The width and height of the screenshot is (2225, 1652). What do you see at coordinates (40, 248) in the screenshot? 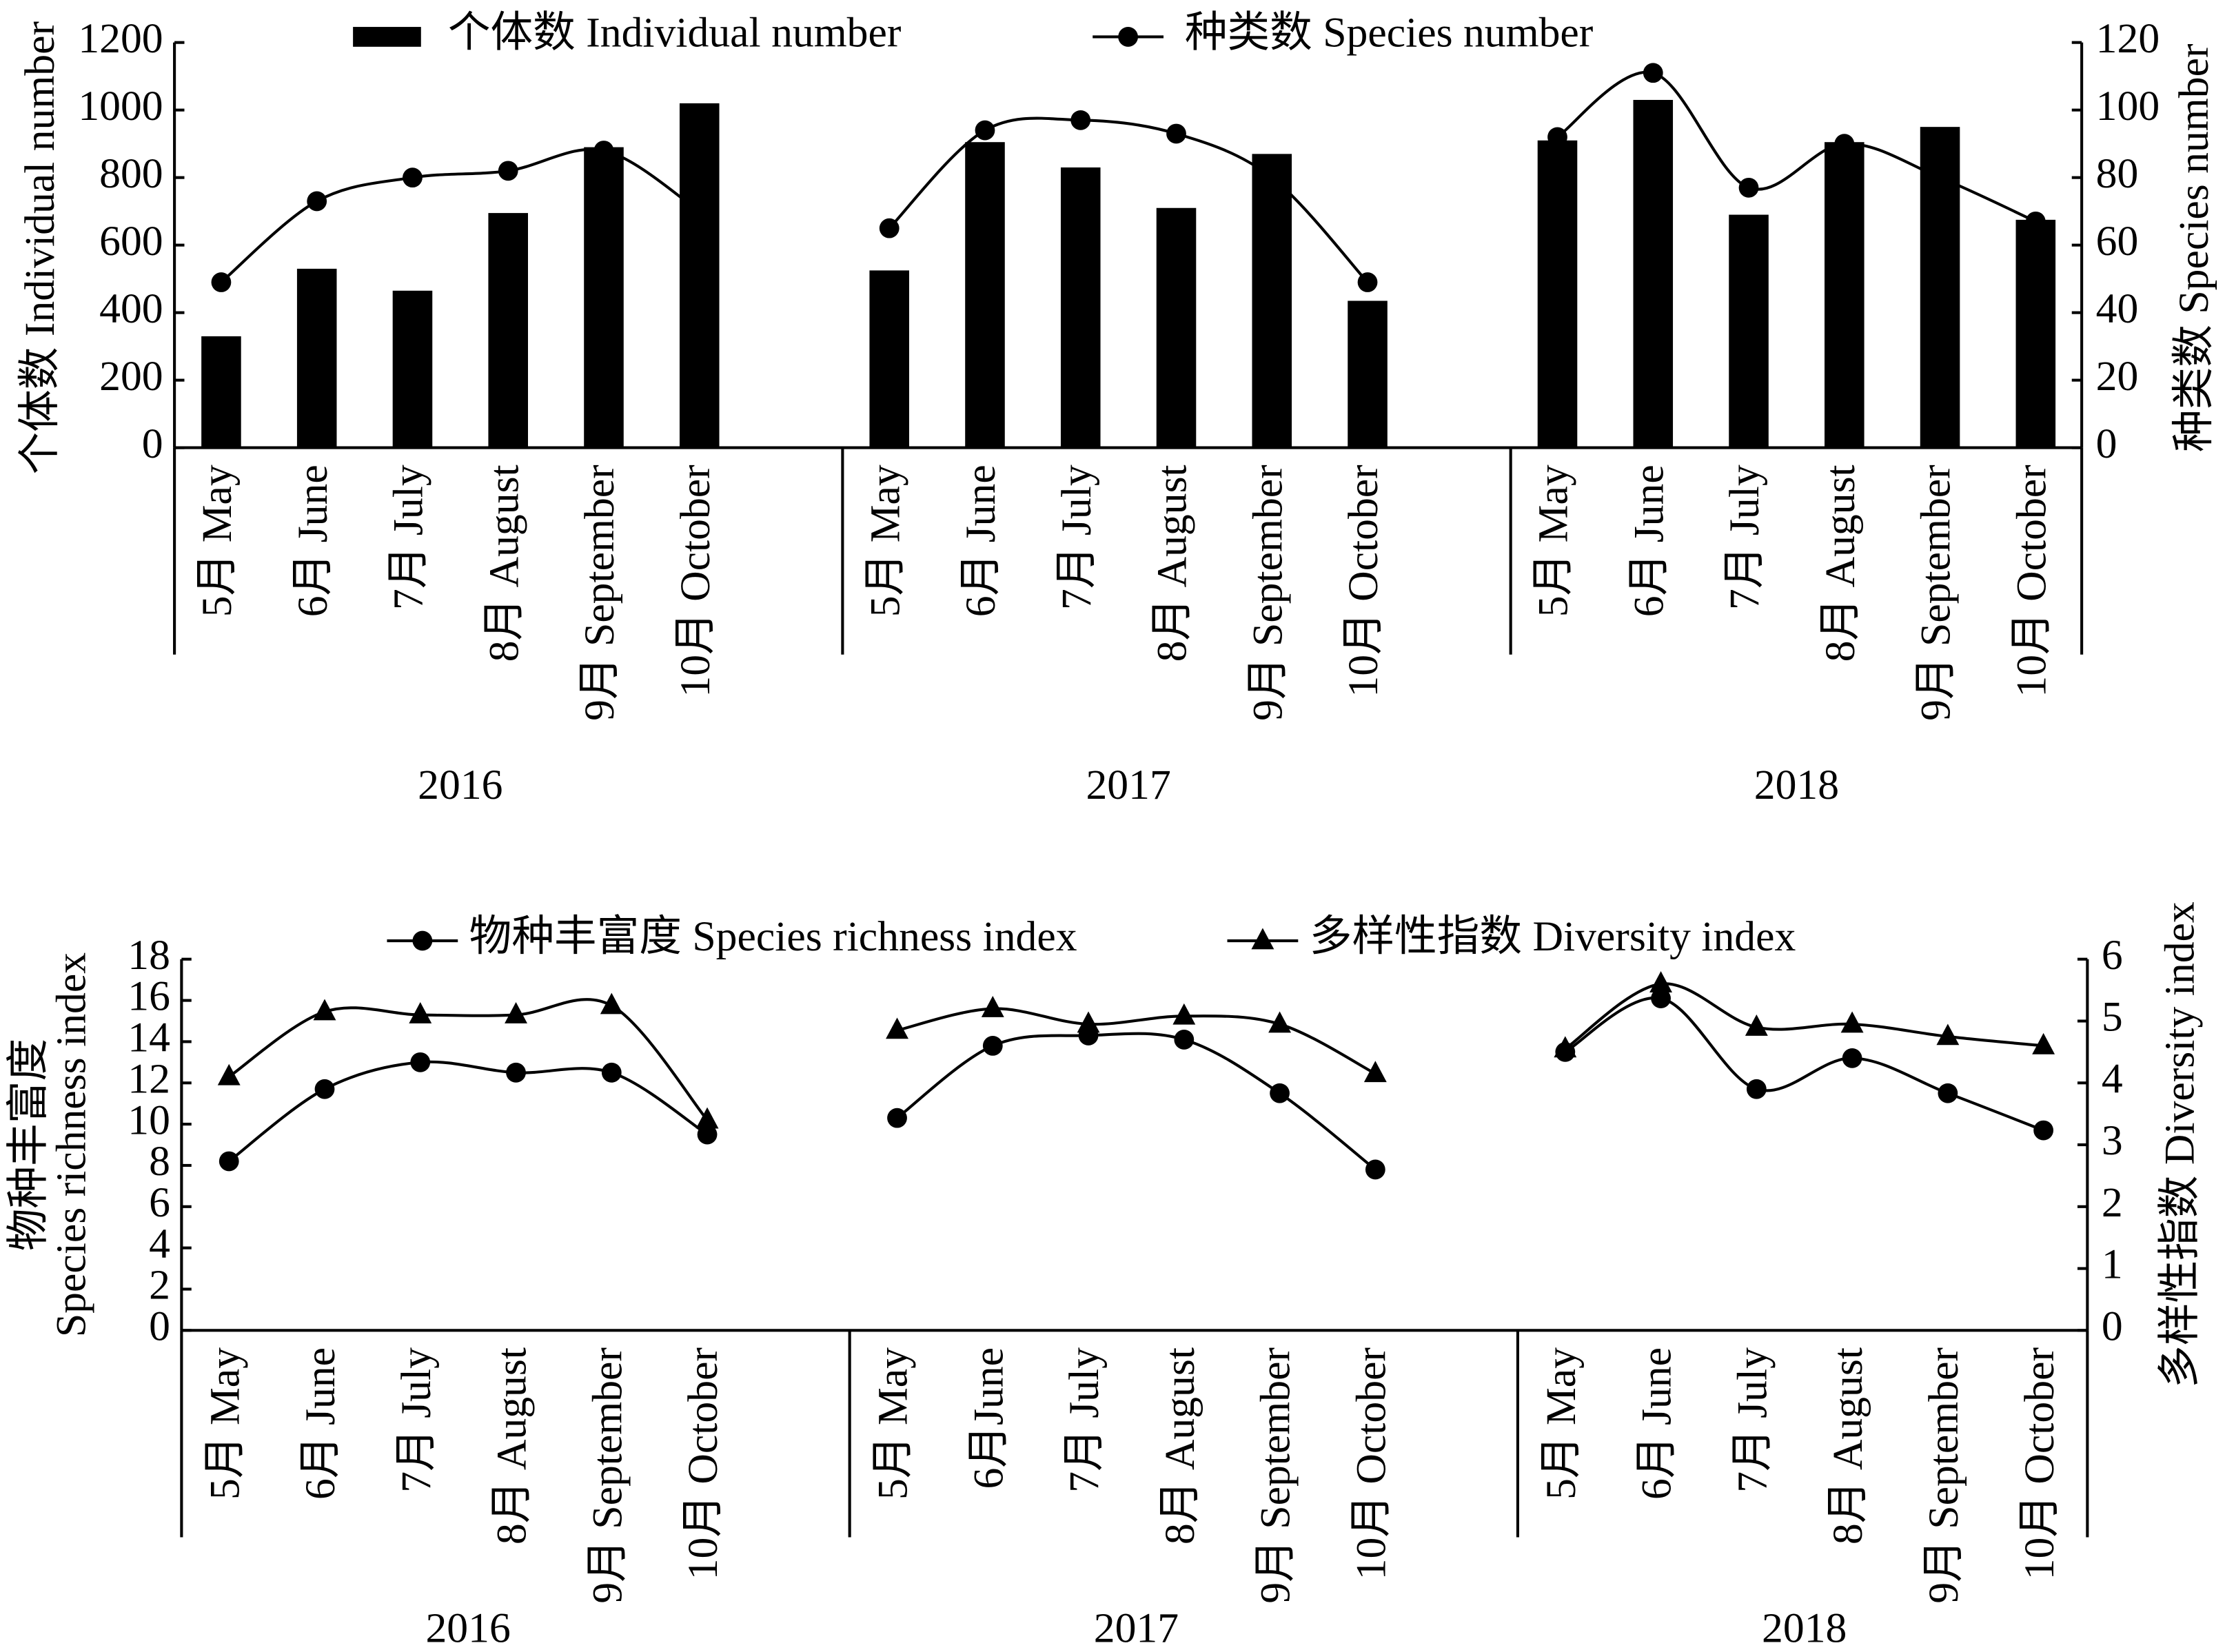
I see `y-axis-title: 个体数 Individual number` at bounding box center [40, 248].